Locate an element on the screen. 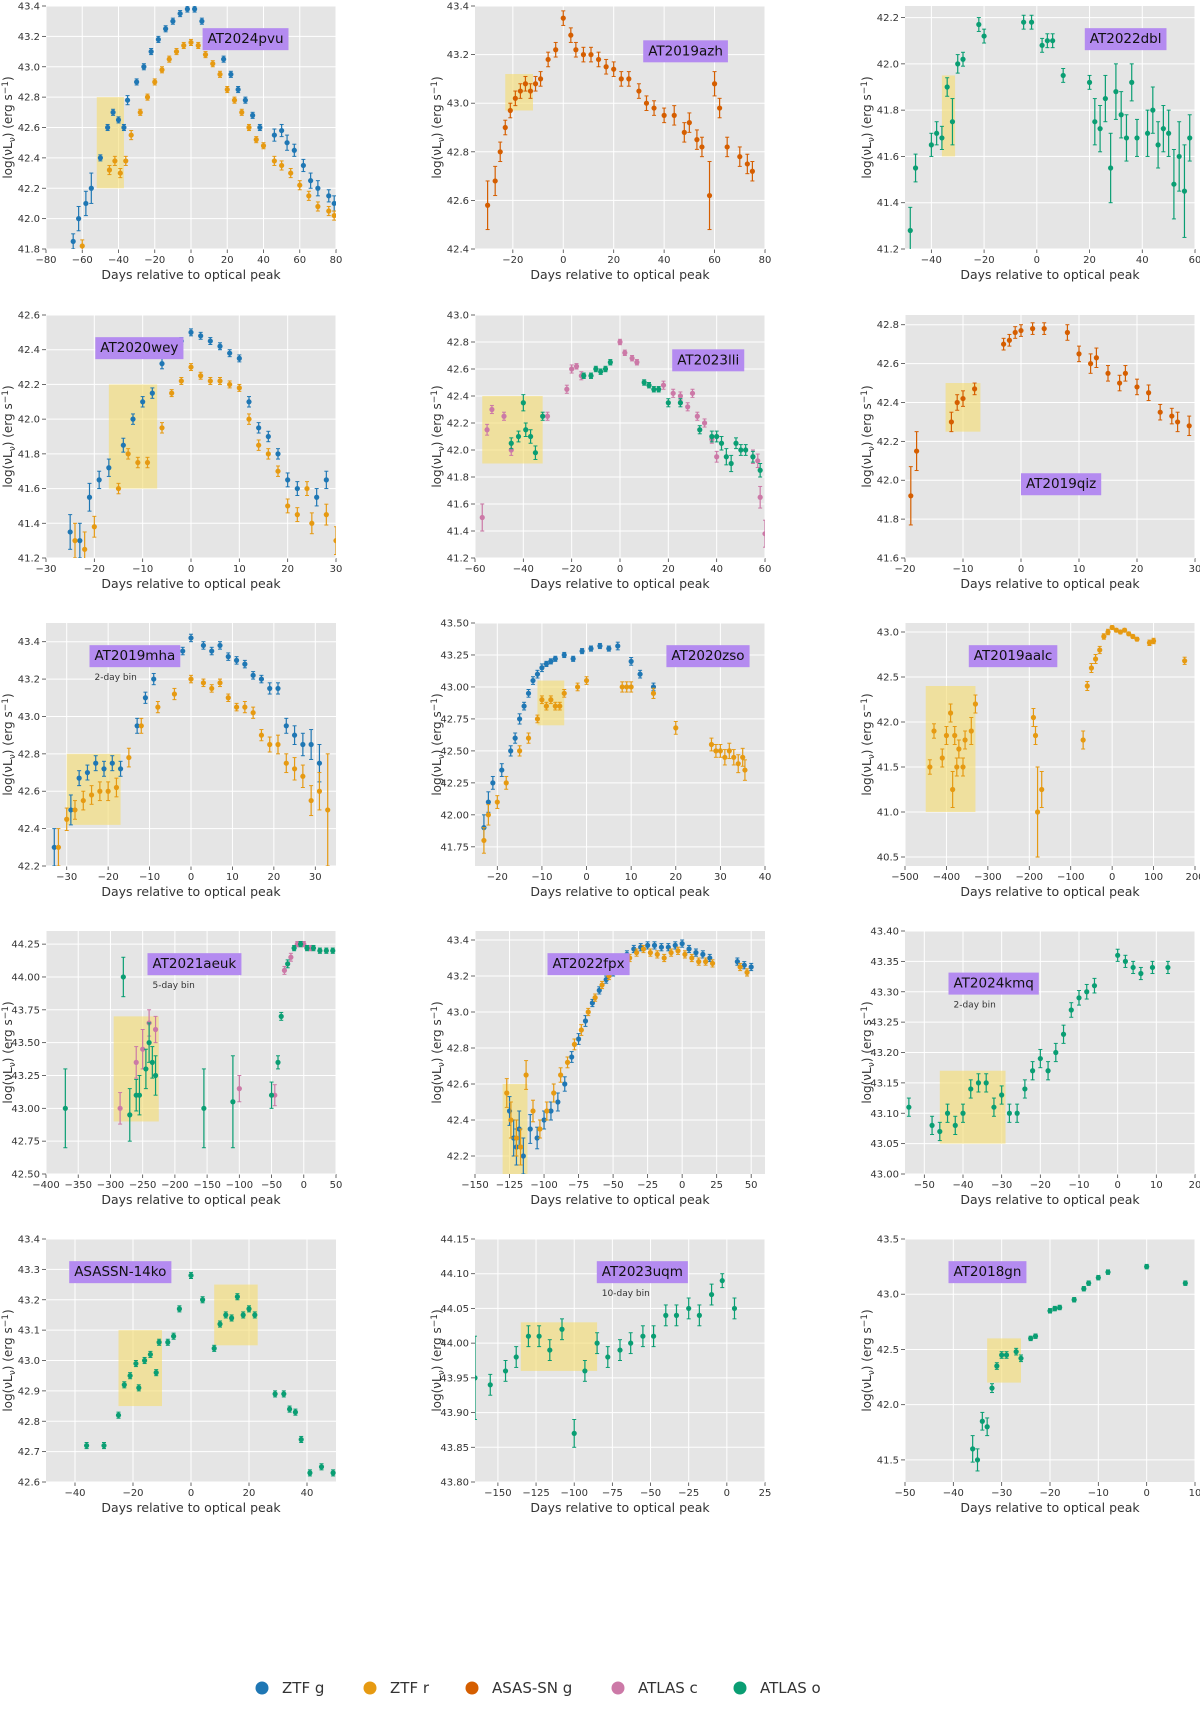  y-tick-label: 43.85 is located at coordinates (454, 1448).